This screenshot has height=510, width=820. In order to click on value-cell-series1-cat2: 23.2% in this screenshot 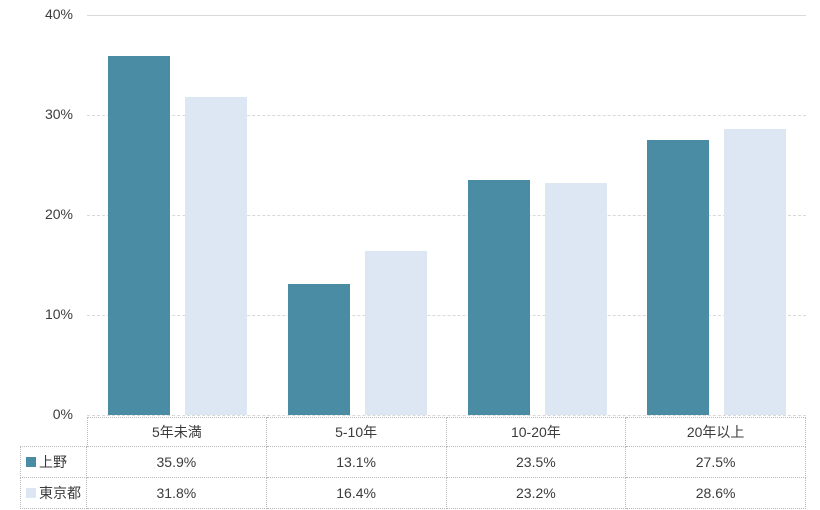, I will do `click(536, 493)`.